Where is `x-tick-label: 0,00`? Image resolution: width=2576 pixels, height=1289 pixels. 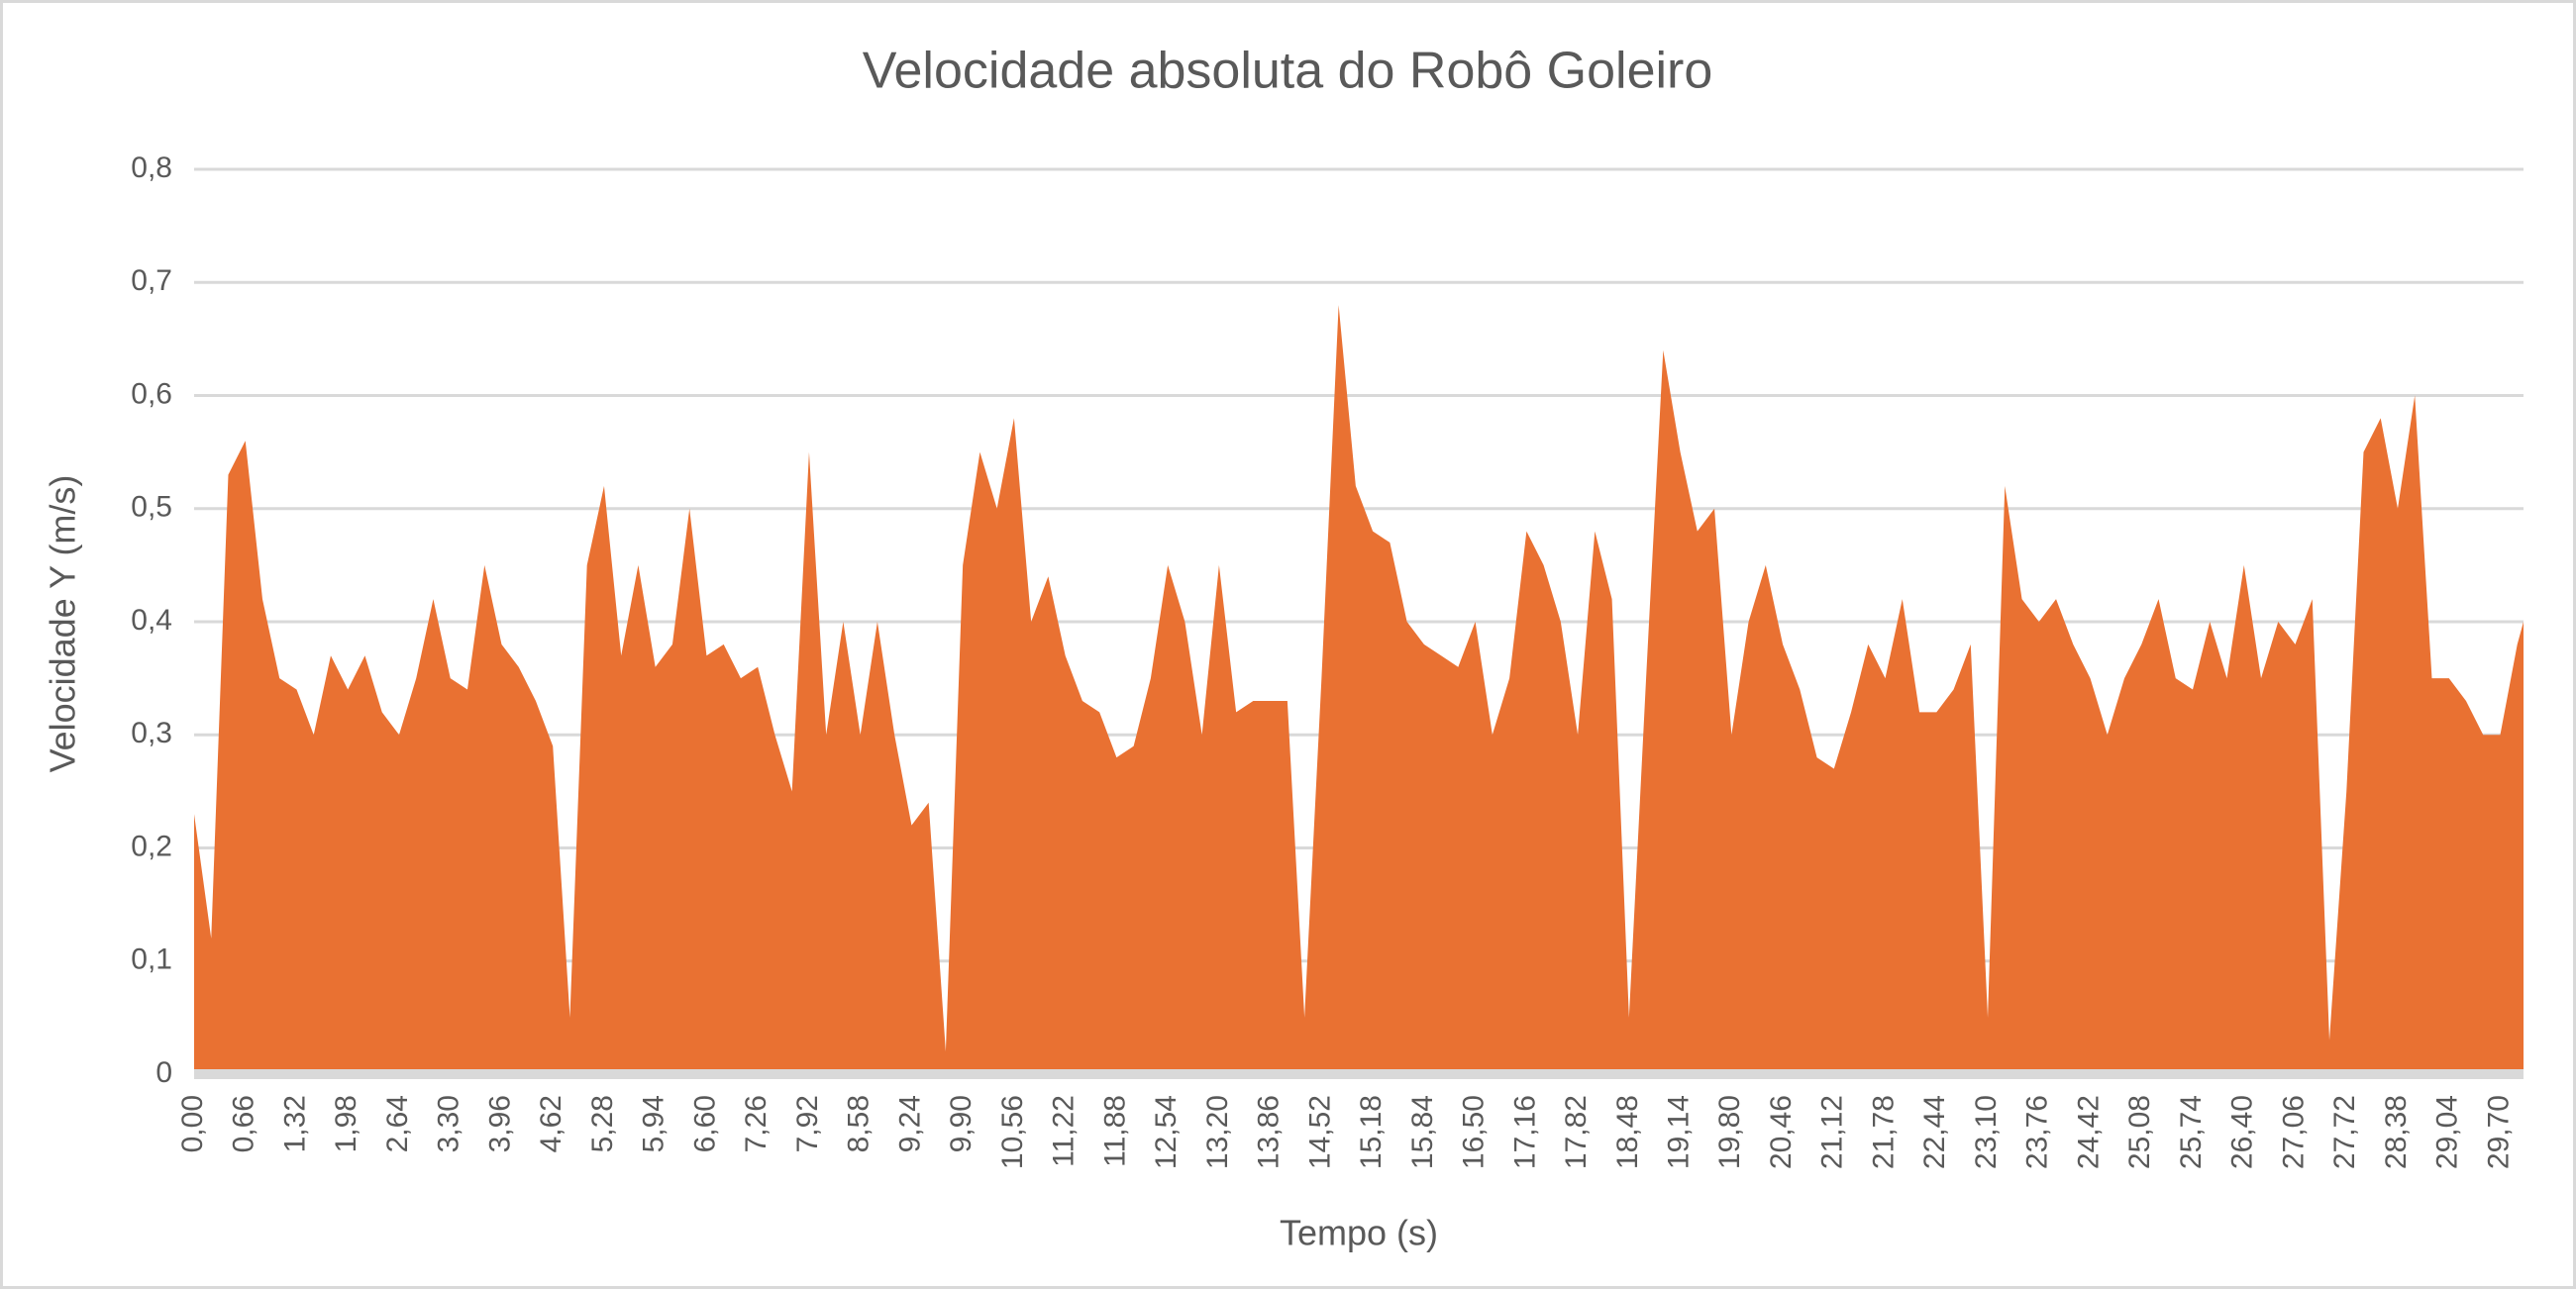
x-tick-label: 0,00 is located at coordinates (192, 1124).